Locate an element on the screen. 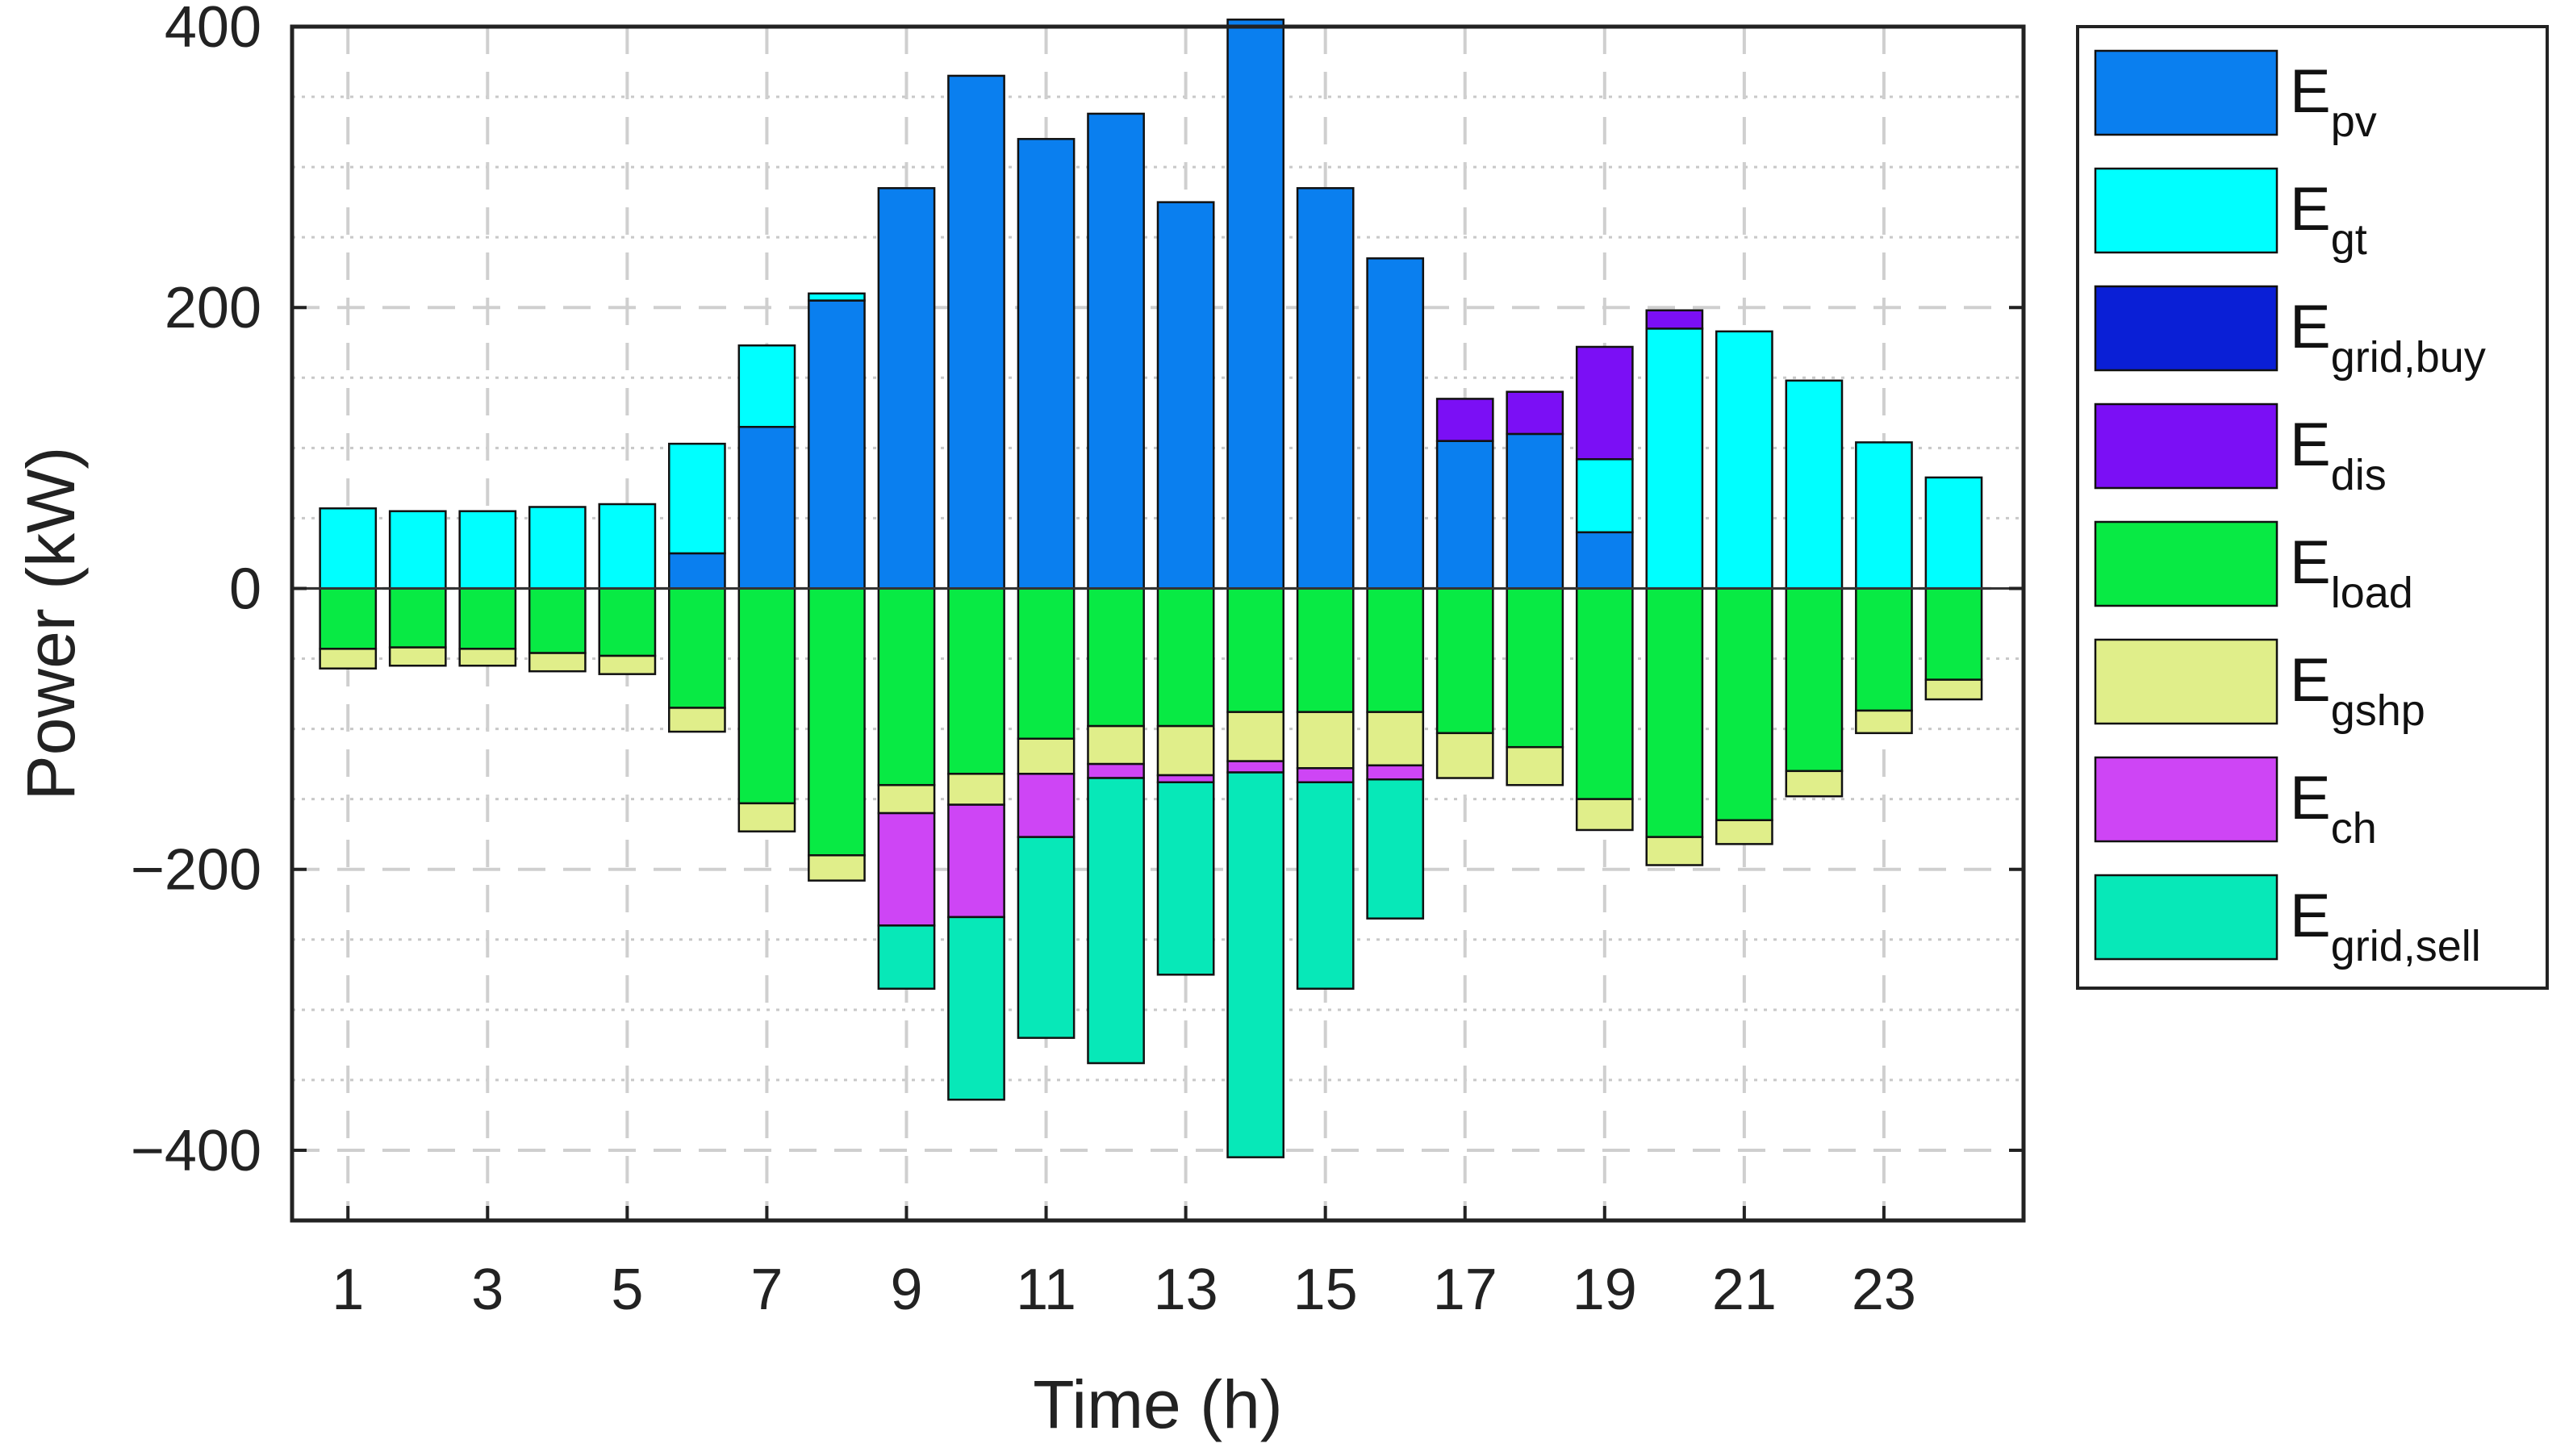 Image resolution: width=2573 pixels, height=1456 pixels. bar-grid-sell-t15 is located at coordinates (1325, 885).